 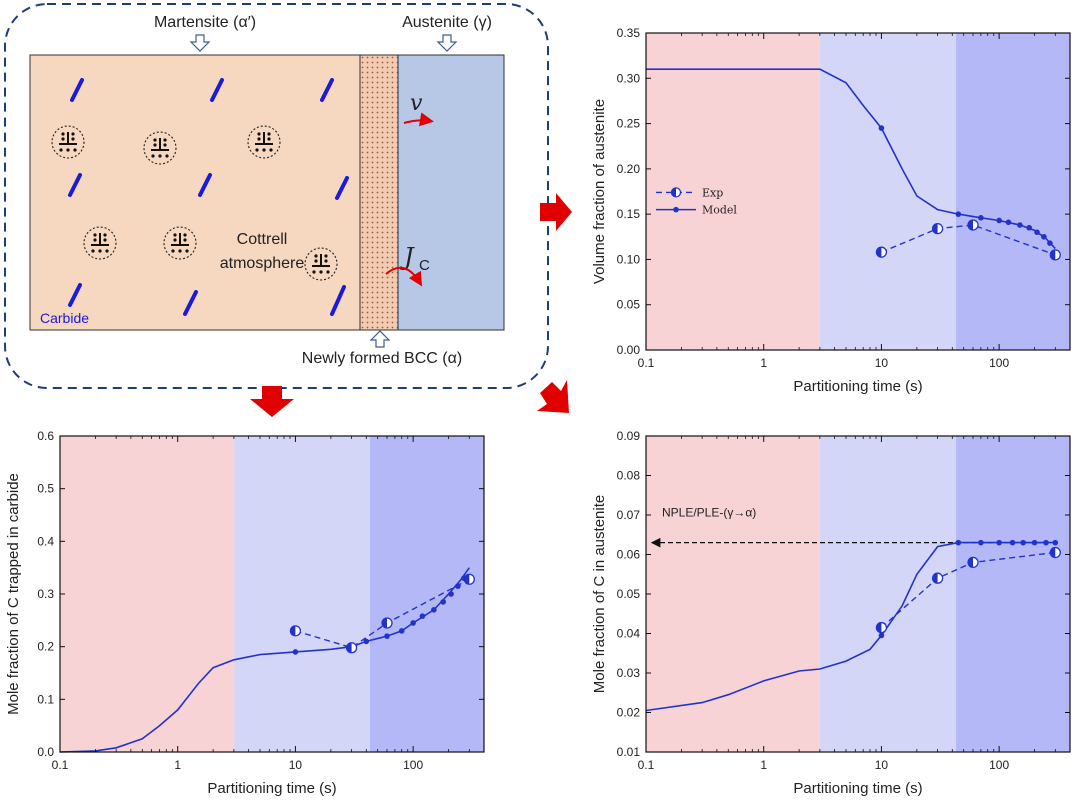 What do you see at coordinates (404, 276) in the screenshot?
I see `flux-arrow-icon` at bounding box center [404, 276].